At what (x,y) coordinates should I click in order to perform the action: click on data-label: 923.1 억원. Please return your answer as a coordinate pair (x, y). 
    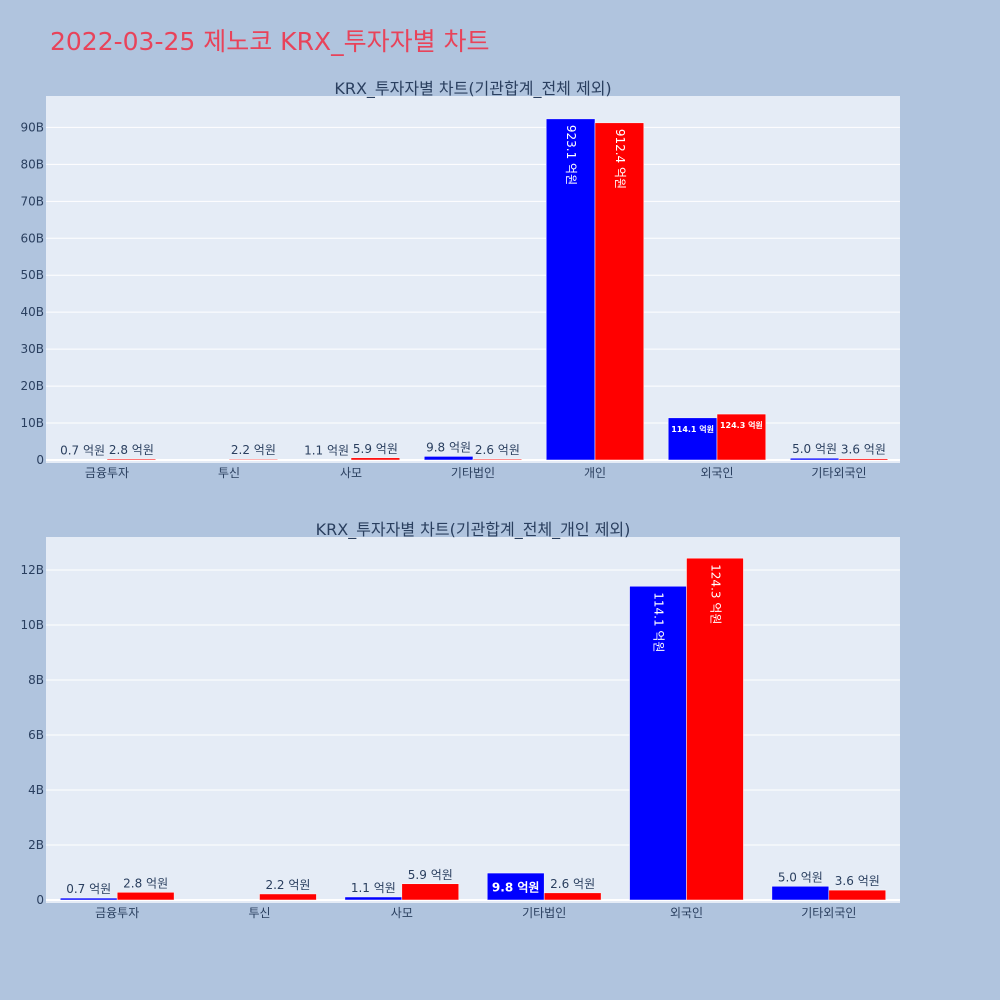
    Looking at the image, I should click on (571, 155).